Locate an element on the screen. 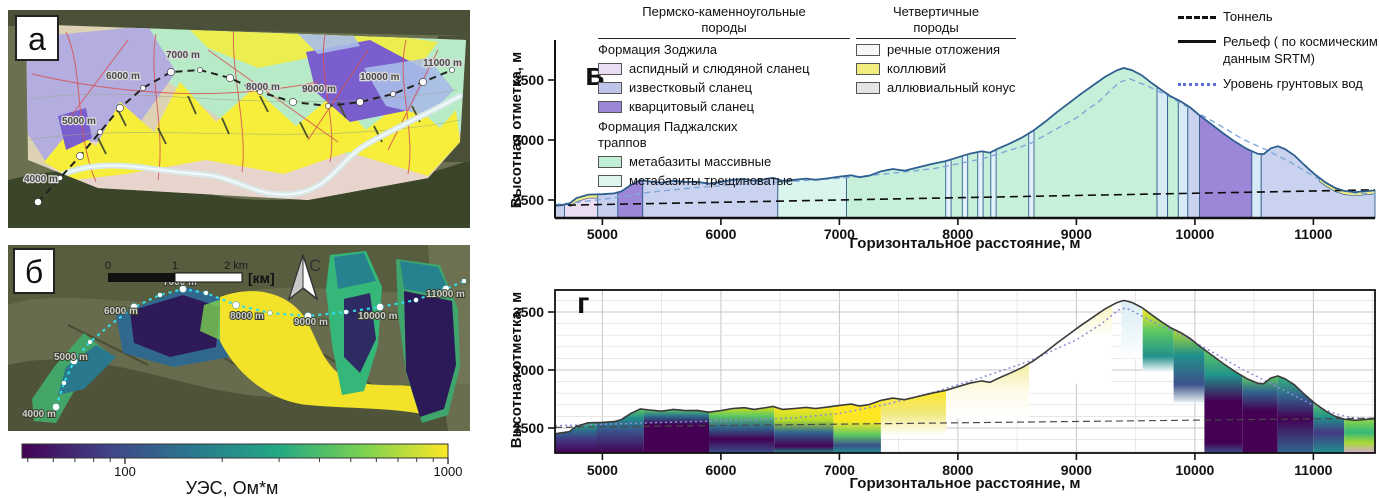 The height and width of the screenshot is (499, 1379). panel-a-letter: а is located at coordinates (37, 39).